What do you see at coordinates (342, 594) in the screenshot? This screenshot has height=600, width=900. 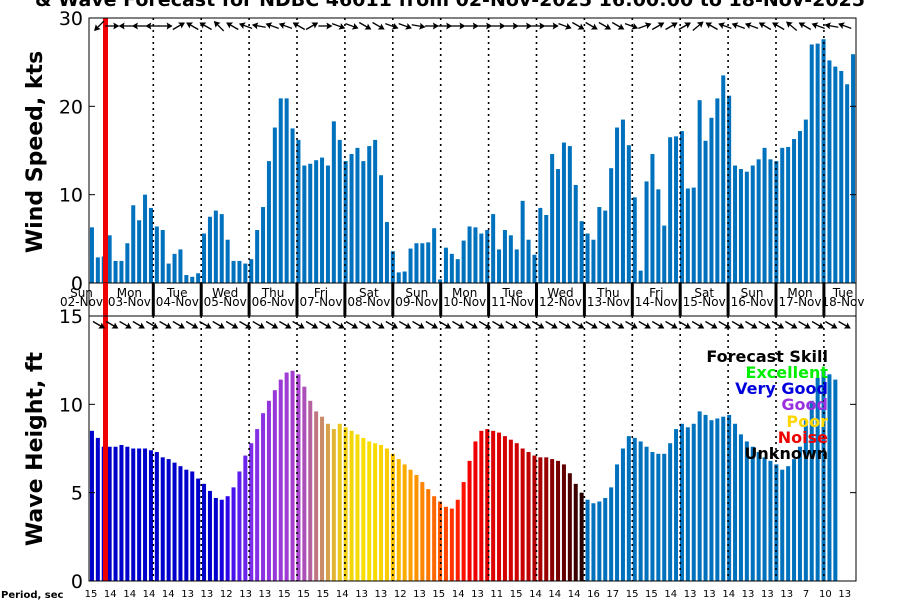 I see `period-value: 14` at bounding box center [342, 594].